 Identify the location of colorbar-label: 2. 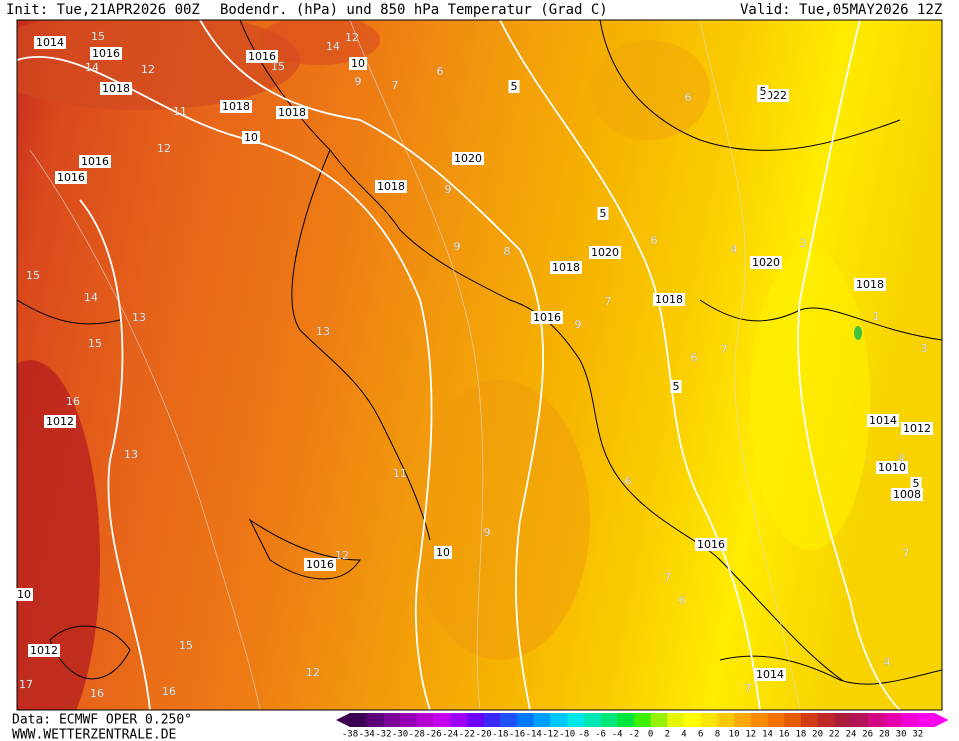
(667, 735).